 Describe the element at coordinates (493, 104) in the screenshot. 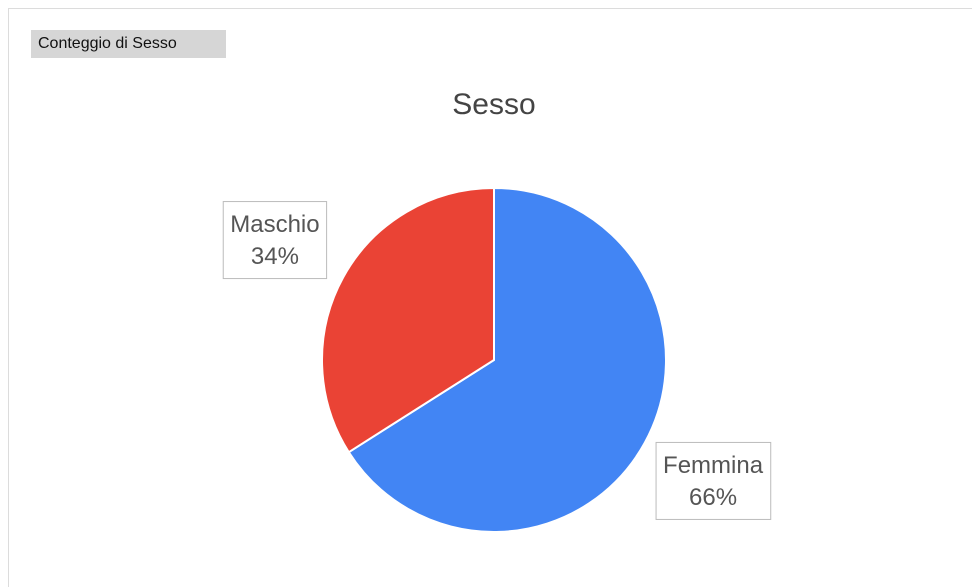

I see `chart-title: Sesso` at that location.